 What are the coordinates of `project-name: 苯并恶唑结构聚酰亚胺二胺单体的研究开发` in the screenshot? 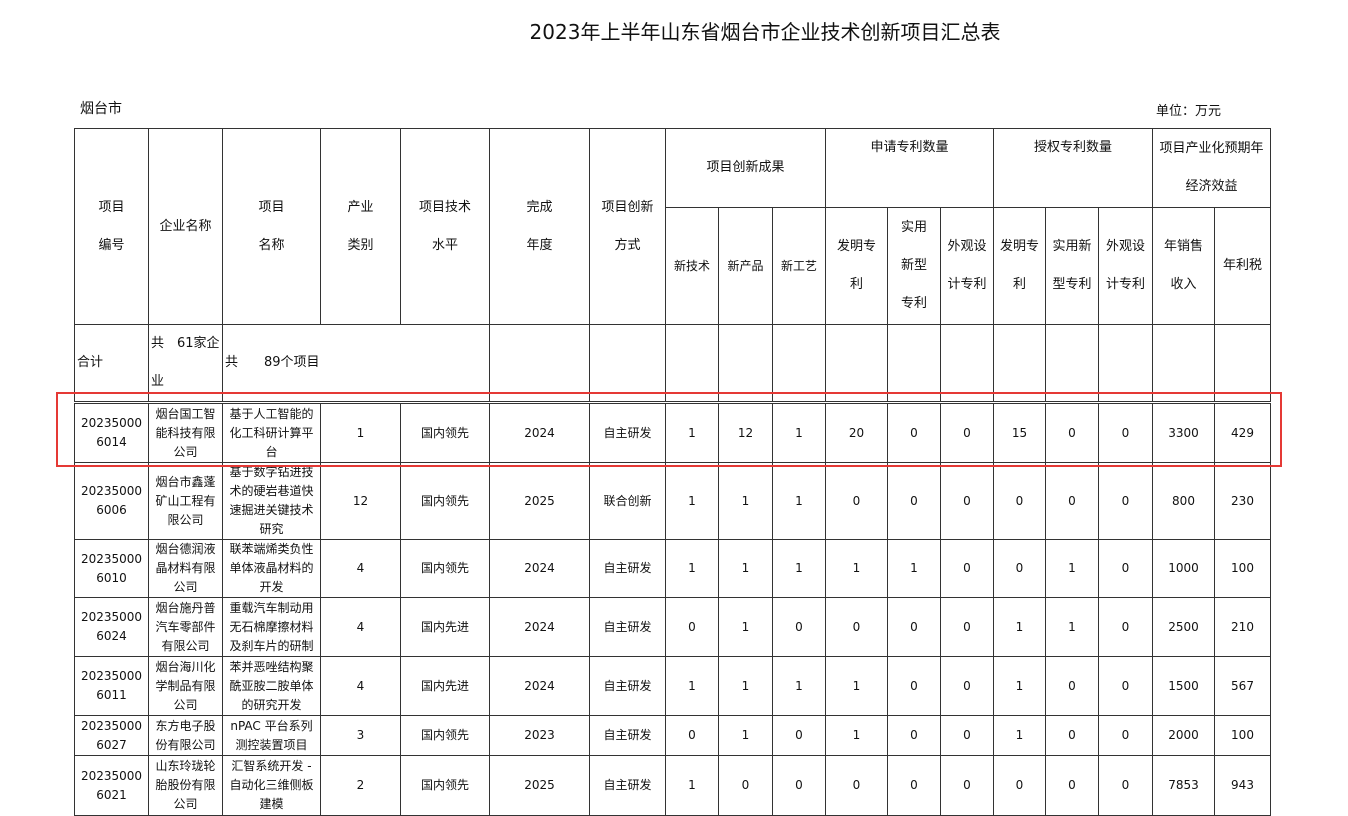 It's located at (271, 686).